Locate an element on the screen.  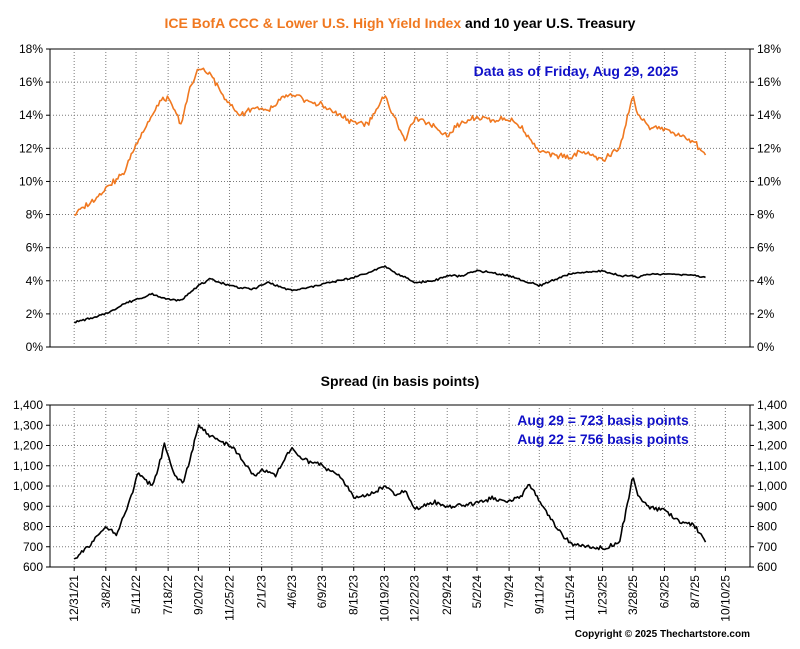
x-tick-label: 8/15/23 is located at coordinates (354, 595).